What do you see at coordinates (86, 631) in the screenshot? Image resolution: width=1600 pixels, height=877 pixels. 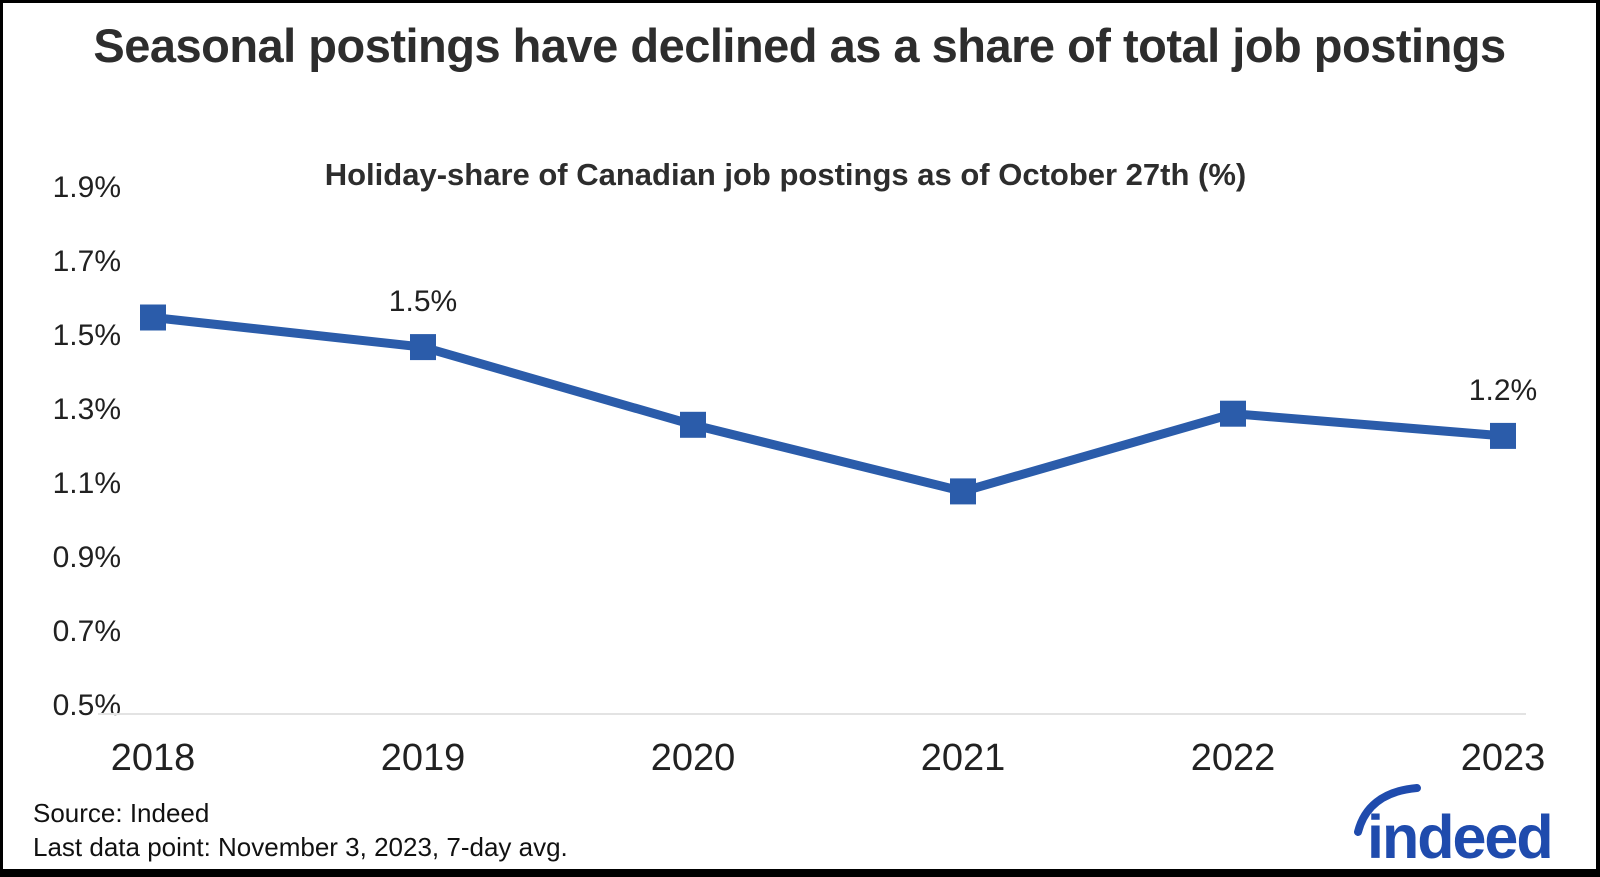 I see `y-axis-tick-label: 0.7%` at bounding box center [86, 631].